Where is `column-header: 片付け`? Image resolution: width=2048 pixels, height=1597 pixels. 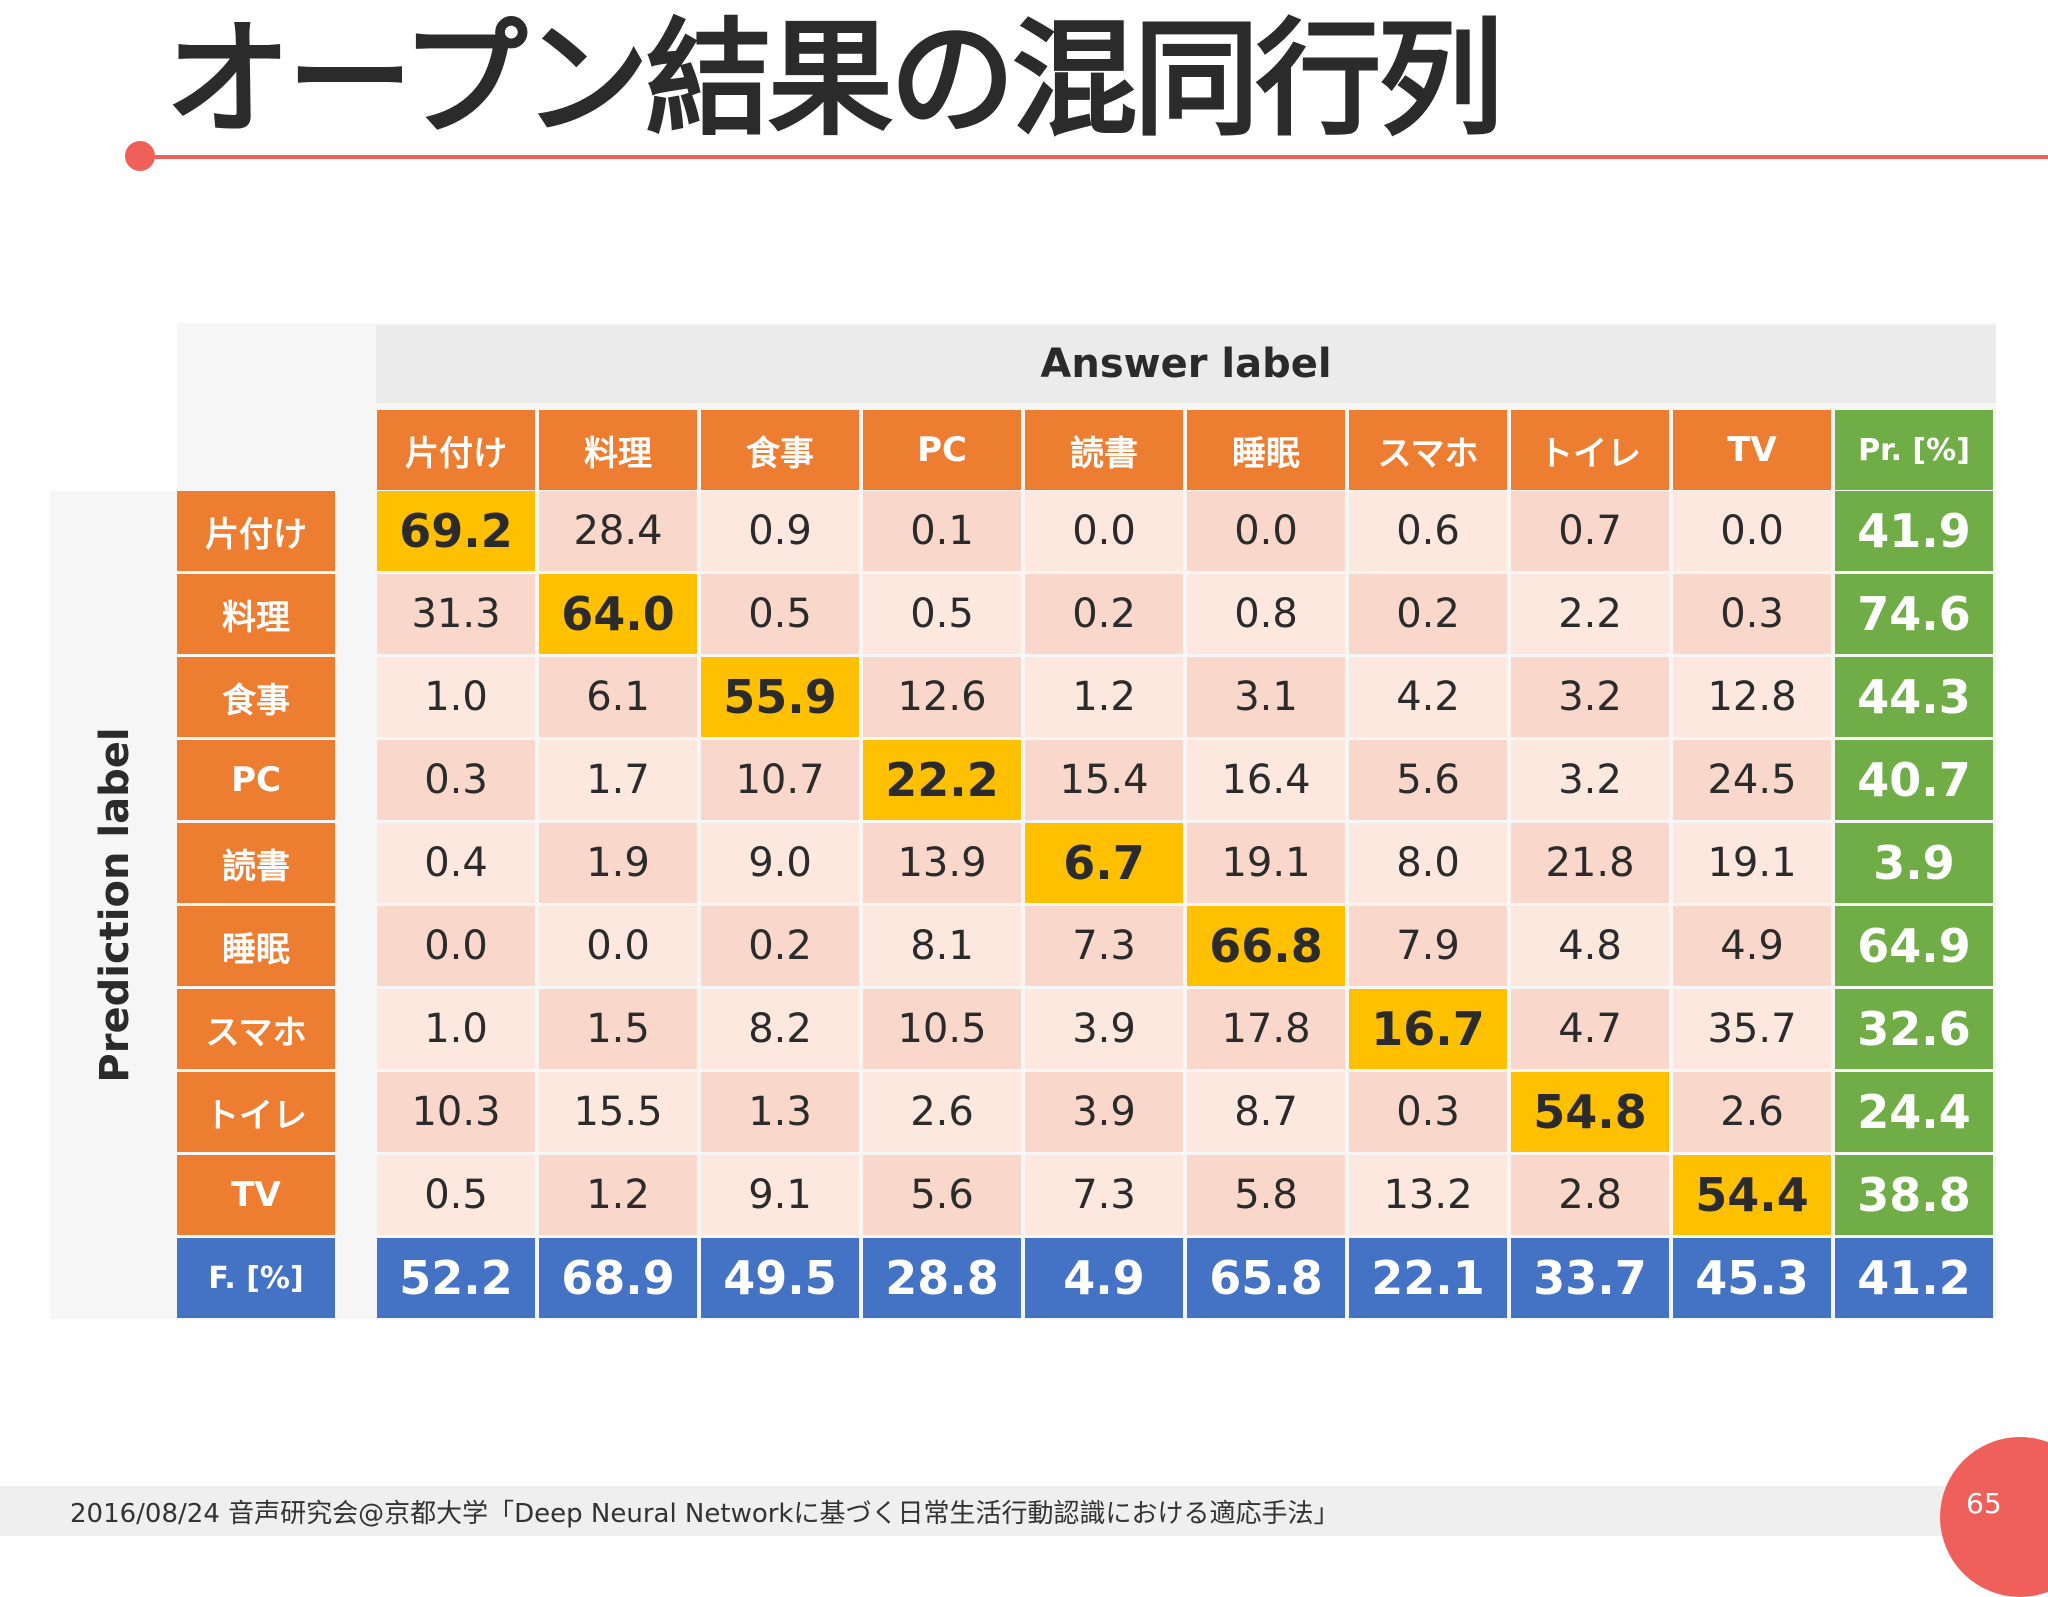
column-header: 片付け is located at coordinates (456, 450).